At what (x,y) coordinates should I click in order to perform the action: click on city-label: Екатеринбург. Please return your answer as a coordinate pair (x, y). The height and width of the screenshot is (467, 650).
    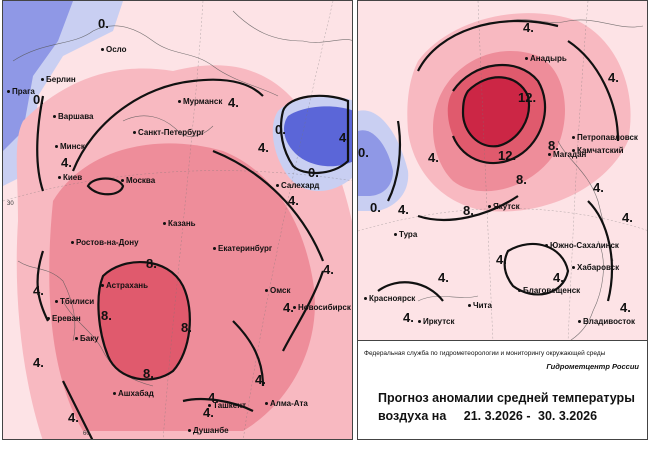
    Looking at the image, I should click on (242, 248).